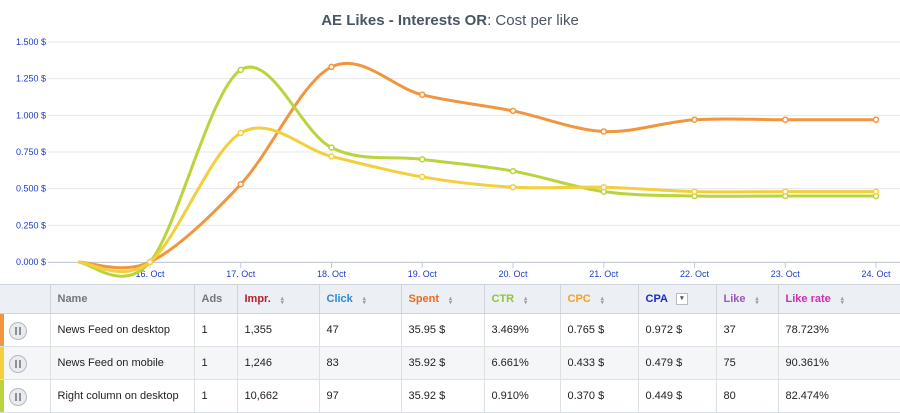  Describe the element at coordinates (677, 330) in the screenshot. I see `cell-cpa: 0.972 $` at that location.